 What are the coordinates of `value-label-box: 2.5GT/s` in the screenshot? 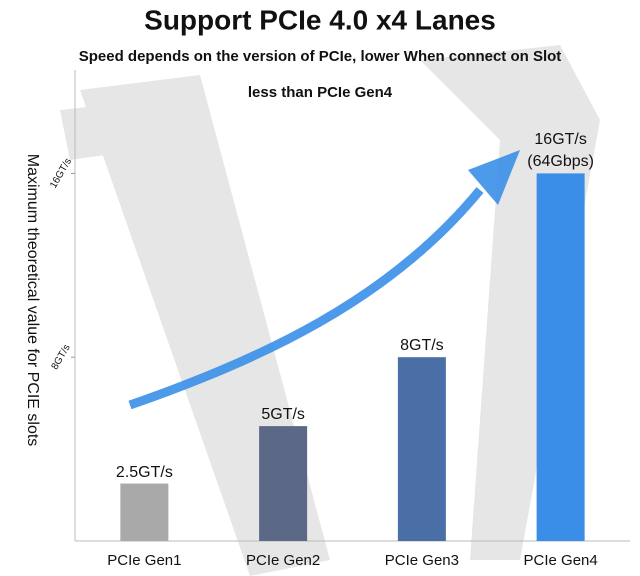 It's located at (144, 472).